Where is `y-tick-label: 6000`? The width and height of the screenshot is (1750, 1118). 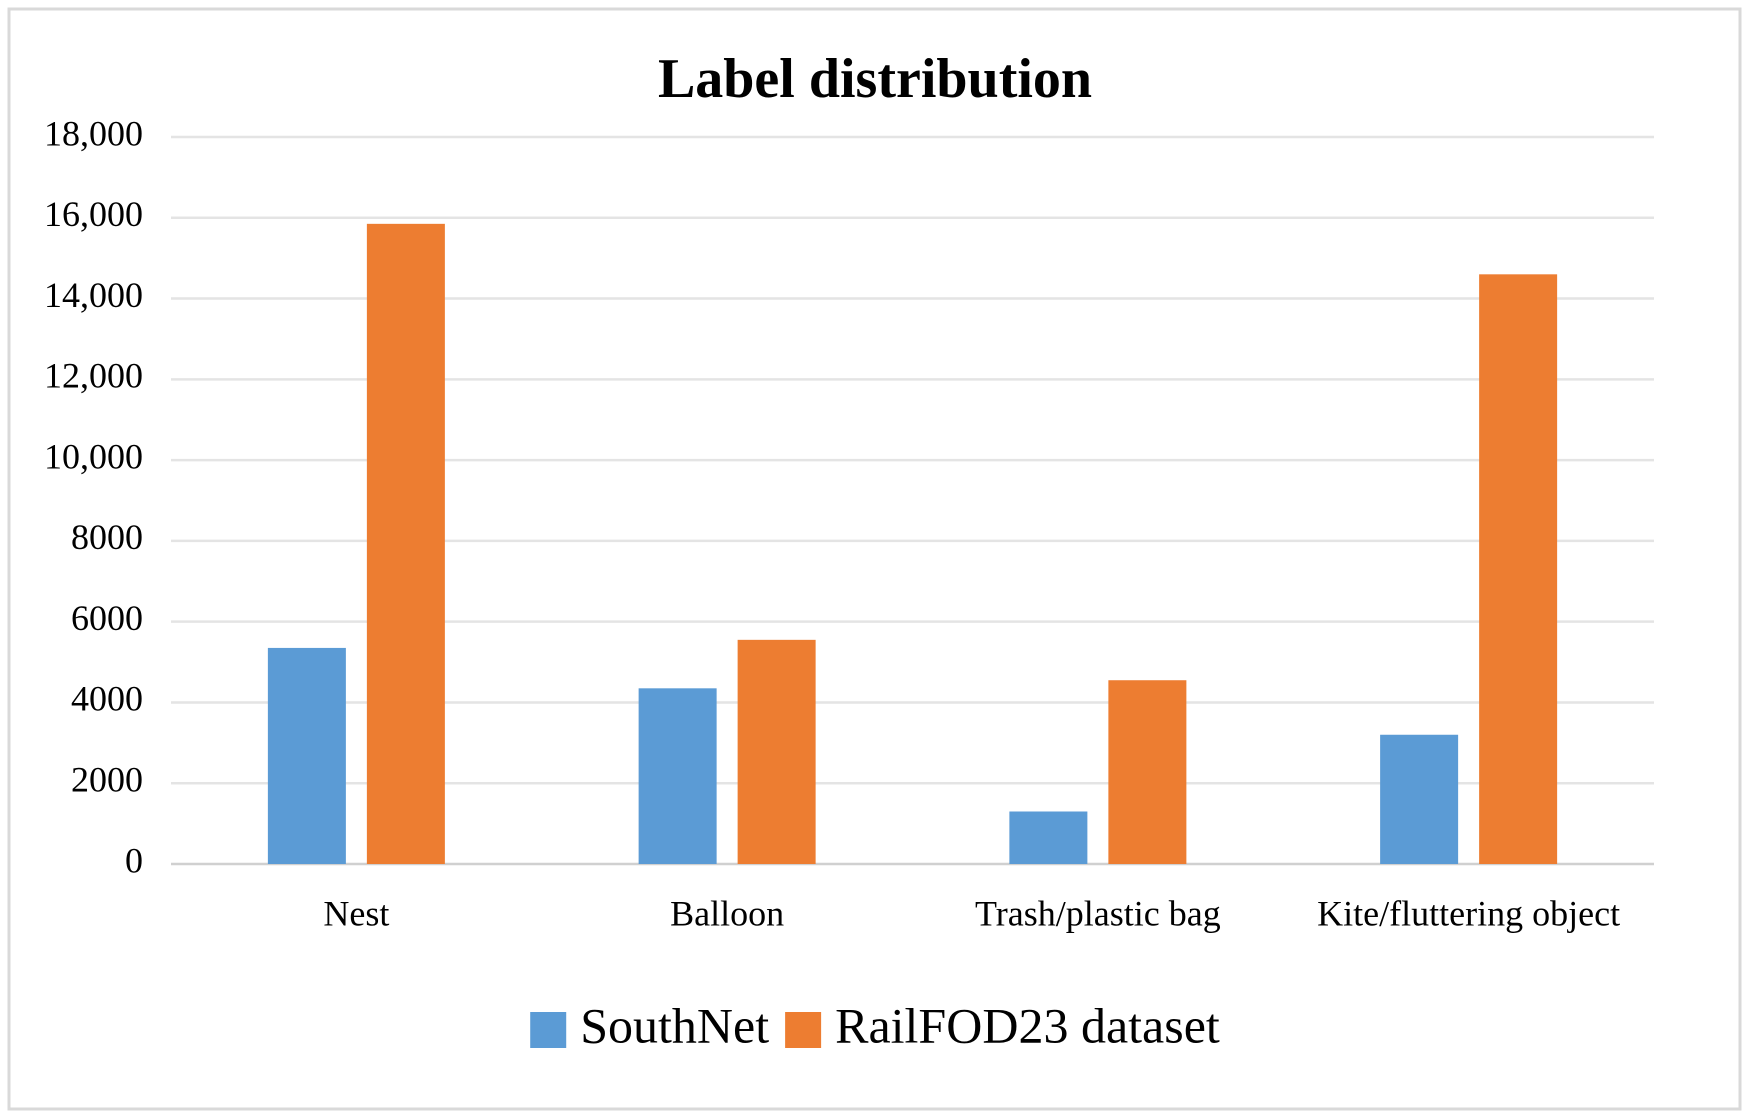 y-tick-label: 6000 is located at coordinates (107, 618).